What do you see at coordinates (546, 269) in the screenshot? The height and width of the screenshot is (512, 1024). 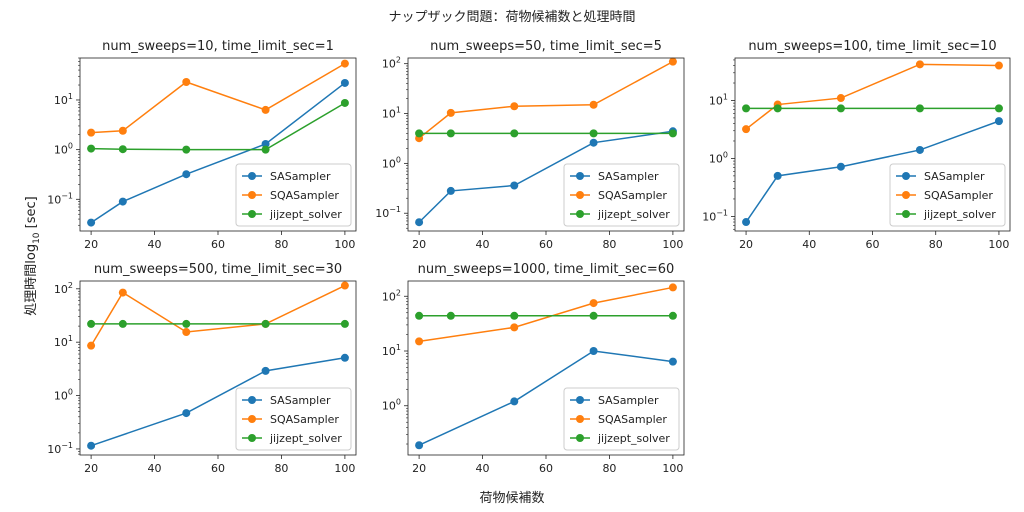 I see `subplot-title: num_sweeps=1000, time_limit_sec=60` at bounding box center [546, 269].